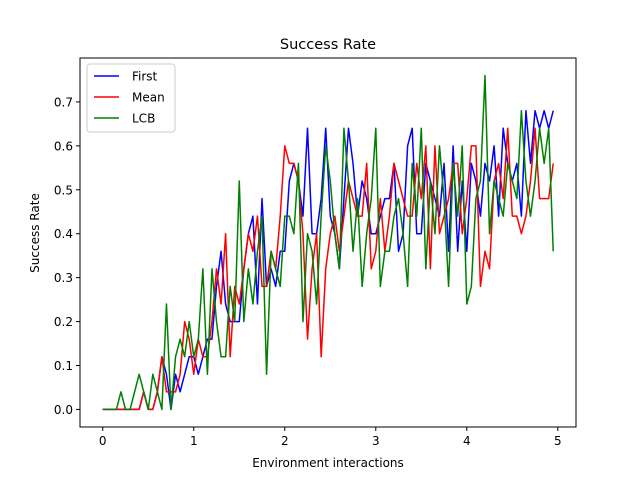 The height and width of the screenshot is (480, 640). Describe the element at coordinates (63, 146) in the screenshot. I see `y-tick-label: 0.6` at that location.